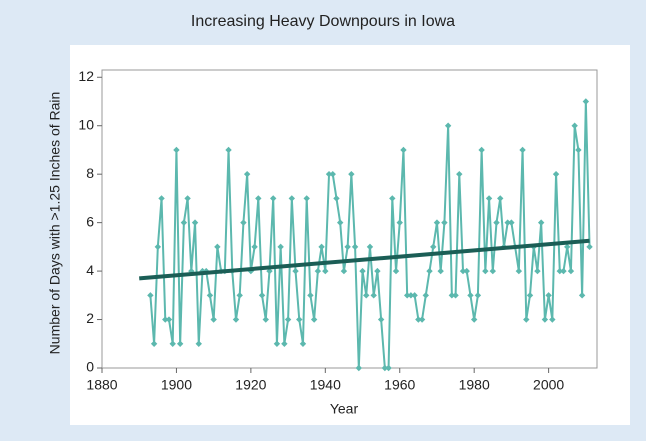 This screenshot has width=646, height=441. What do you see at coordinates (548, 385) in the screenshot?
I see `x-tick-label: 2000` at bounding box center [548, 385].